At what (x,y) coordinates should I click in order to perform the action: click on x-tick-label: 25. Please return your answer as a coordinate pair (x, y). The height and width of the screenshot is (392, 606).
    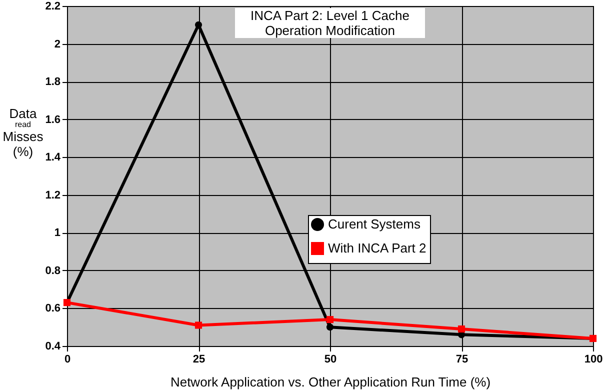
    Looking at the image, I should click on (199, 360).